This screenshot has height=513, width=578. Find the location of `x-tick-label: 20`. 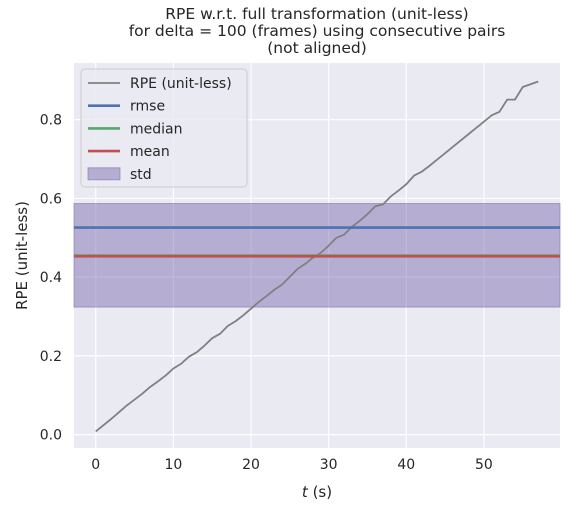

x-tick-label: 20 is located at coordinates (251, 465).